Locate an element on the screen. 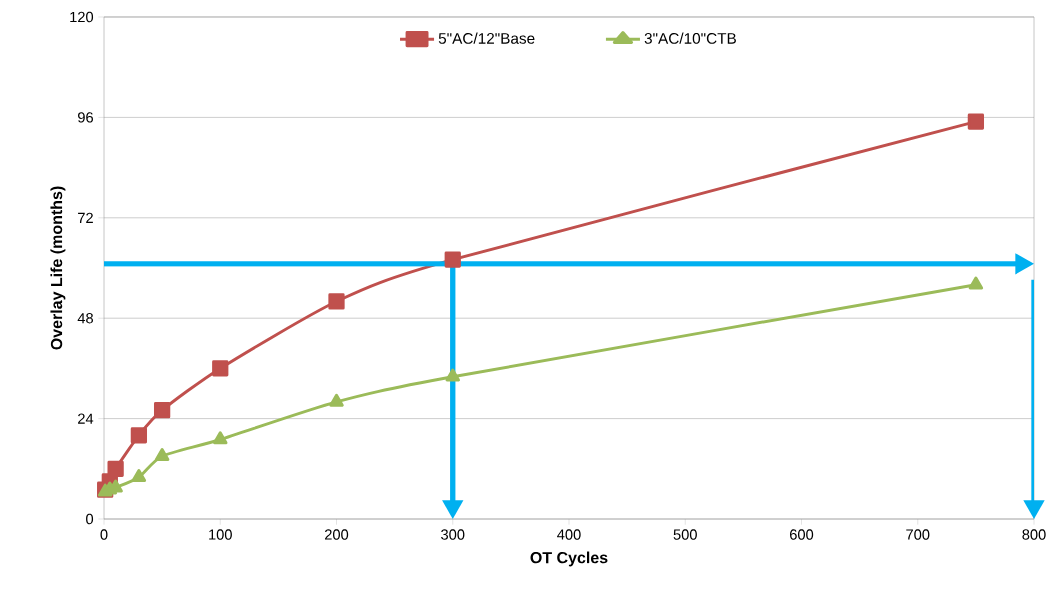  x-tick-label: 200 is located at coordinates (336, 534).